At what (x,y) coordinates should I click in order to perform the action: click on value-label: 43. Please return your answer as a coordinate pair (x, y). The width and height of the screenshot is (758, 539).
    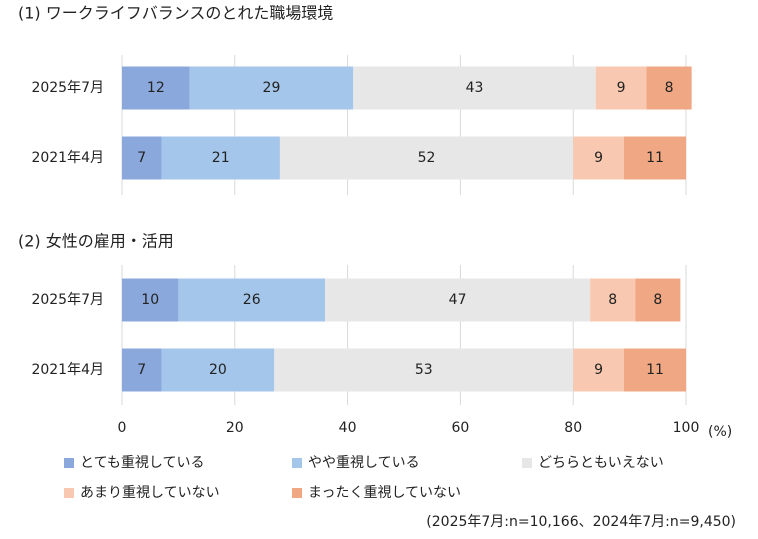
    Looking at the image, I should click on (475, 88).